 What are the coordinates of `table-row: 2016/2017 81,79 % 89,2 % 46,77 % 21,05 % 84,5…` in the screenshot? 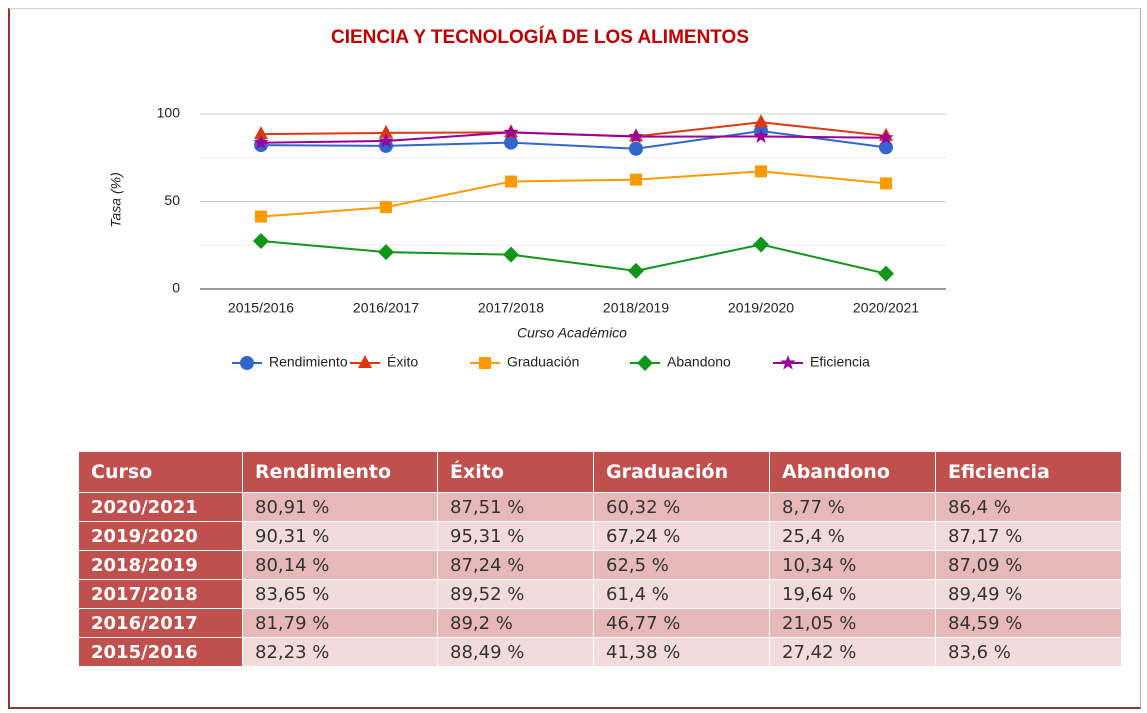 It's located at (600, 623).